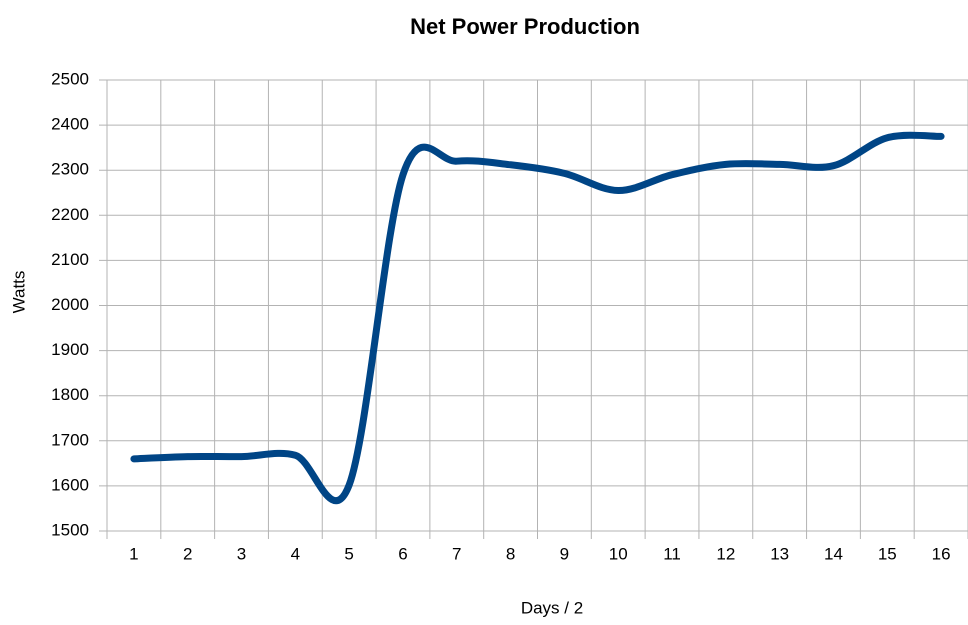  I want to click on y-tick-label: 1900, so click(70, 349).